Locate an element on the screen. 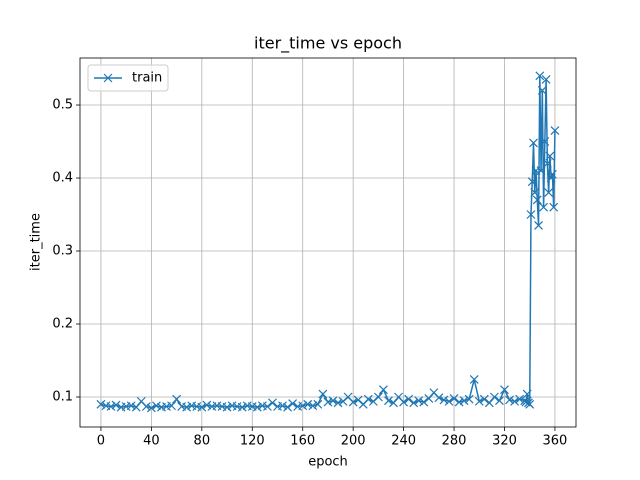  x-tick-label: 200 is located at coordinates (353, 441).